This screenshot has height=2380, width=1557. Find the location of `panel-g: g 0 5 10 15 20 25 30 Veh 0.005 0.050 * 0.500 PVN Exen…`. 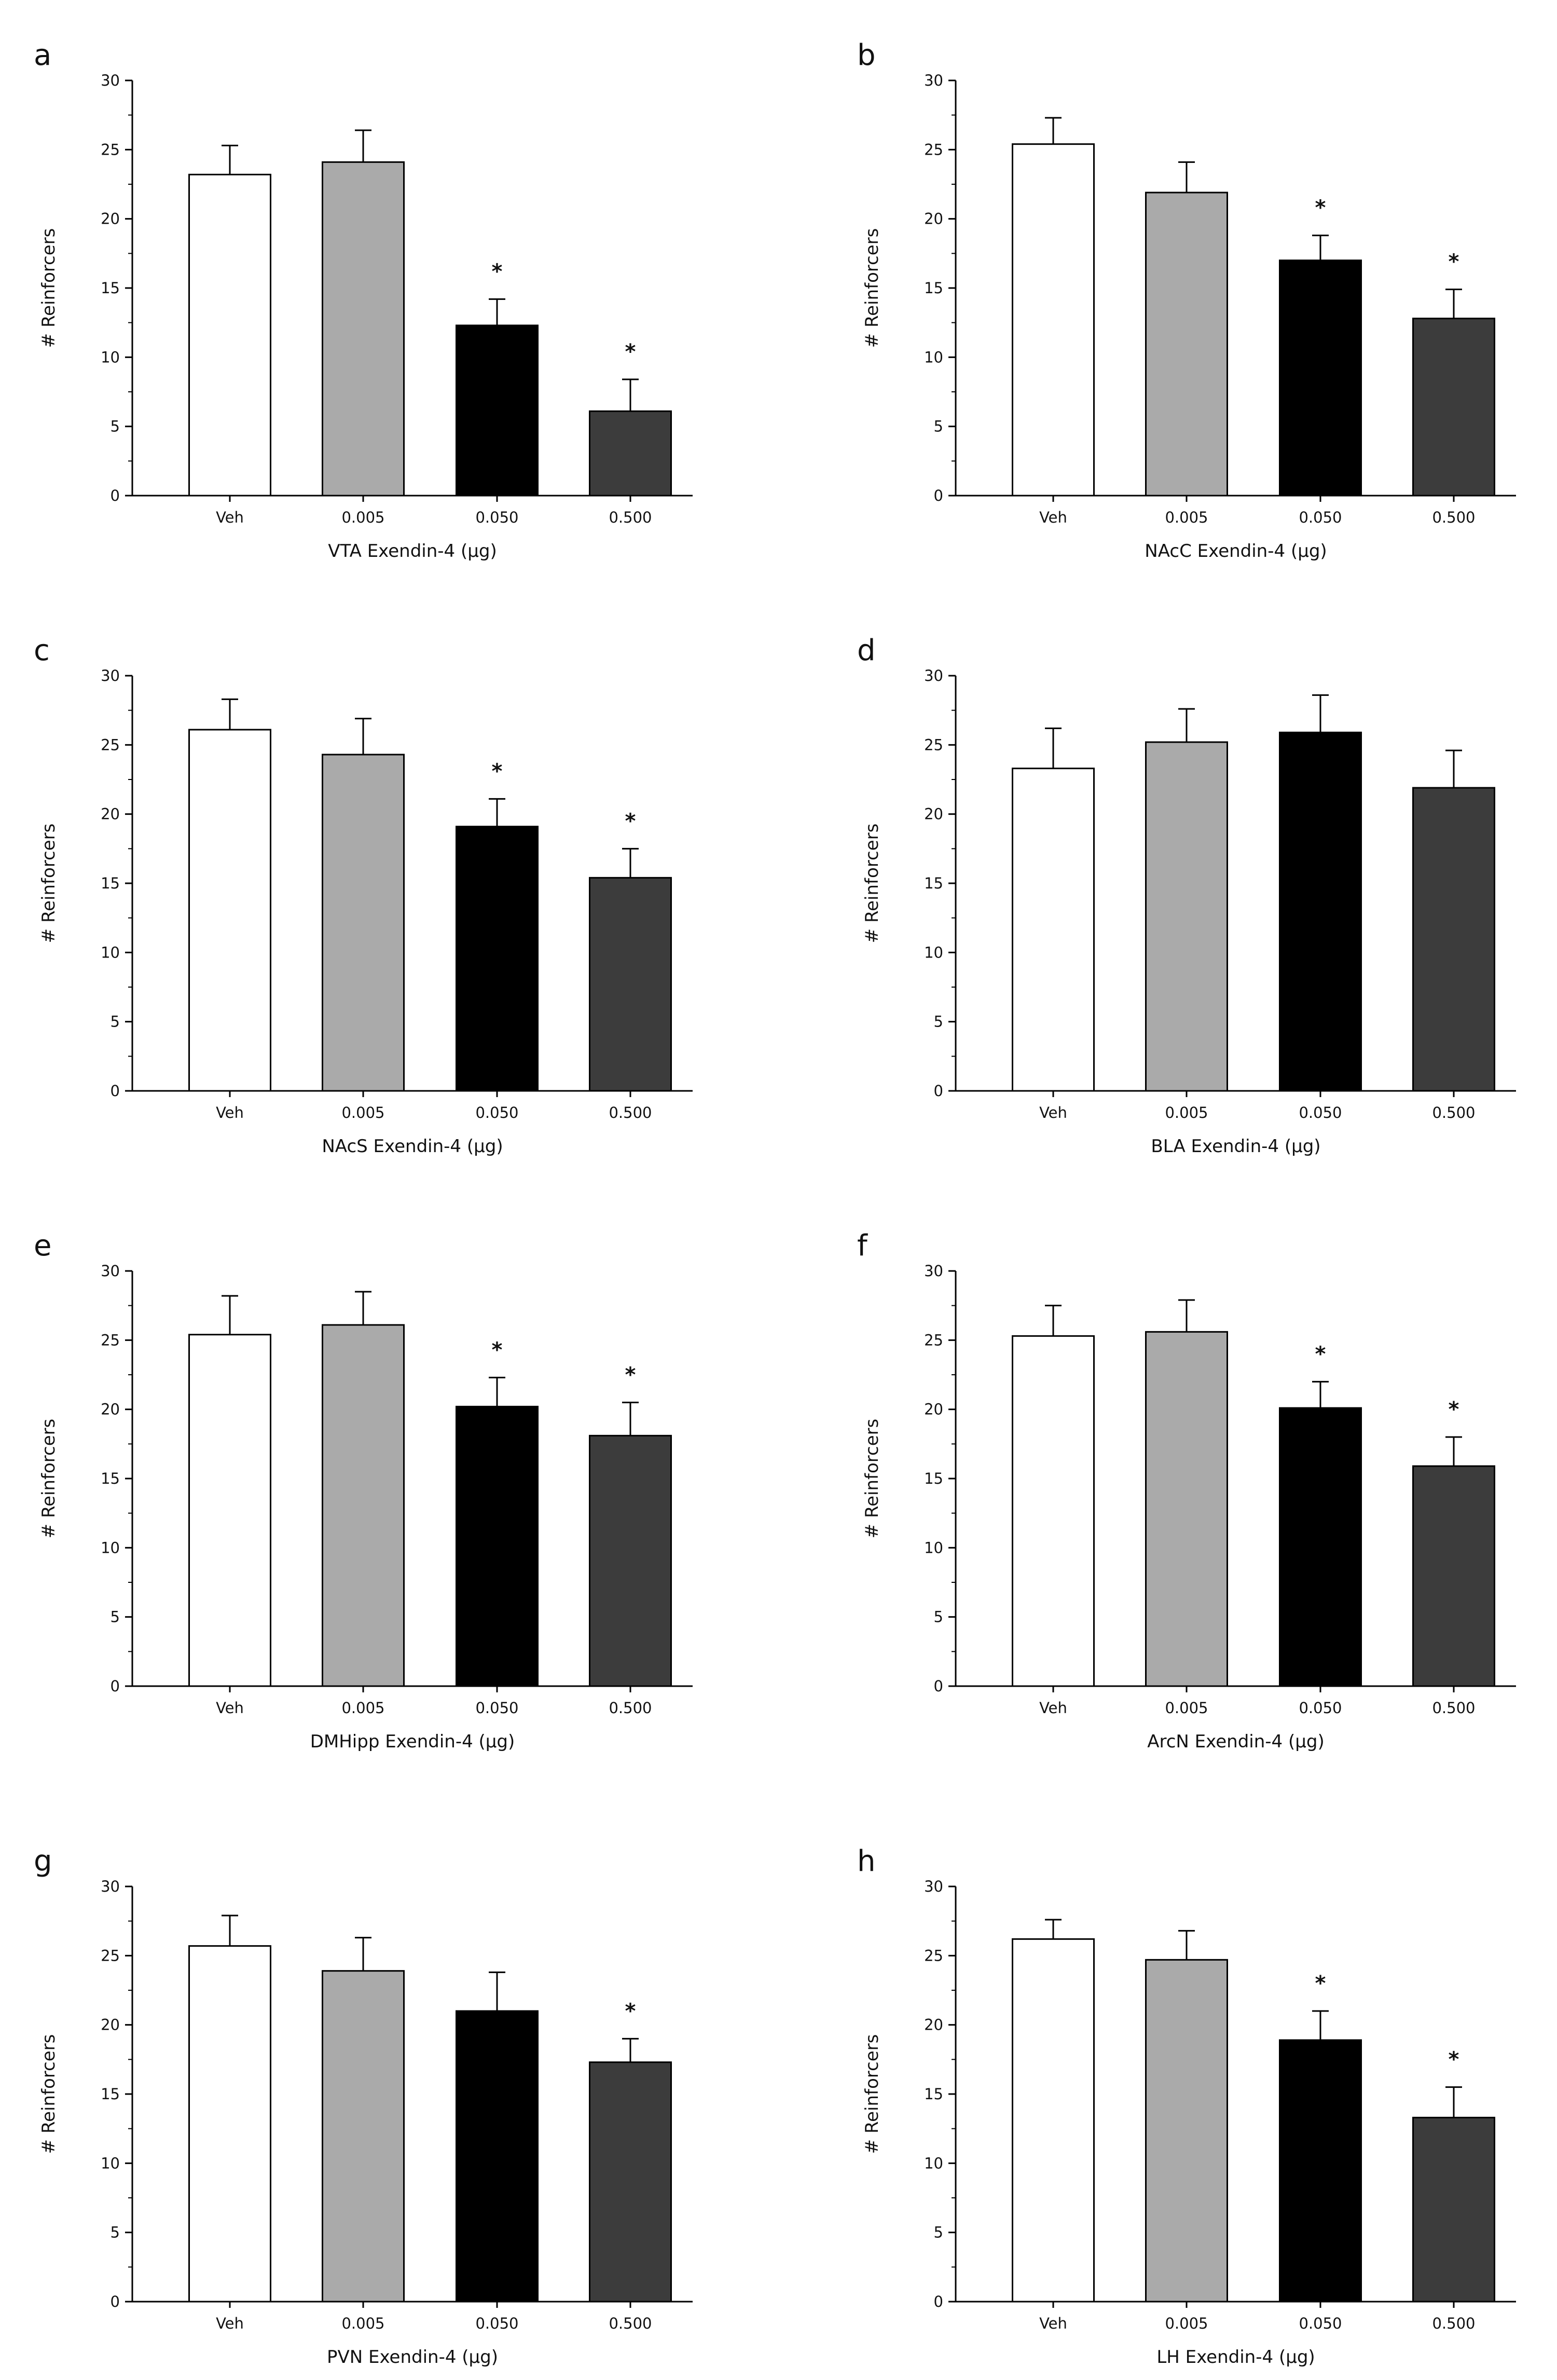

panel-g: g 0 5 10 15 20 25 30 Veh 0.005 0.050 * 0.500 PVN Exen… is located at coordinates (363, 2106).